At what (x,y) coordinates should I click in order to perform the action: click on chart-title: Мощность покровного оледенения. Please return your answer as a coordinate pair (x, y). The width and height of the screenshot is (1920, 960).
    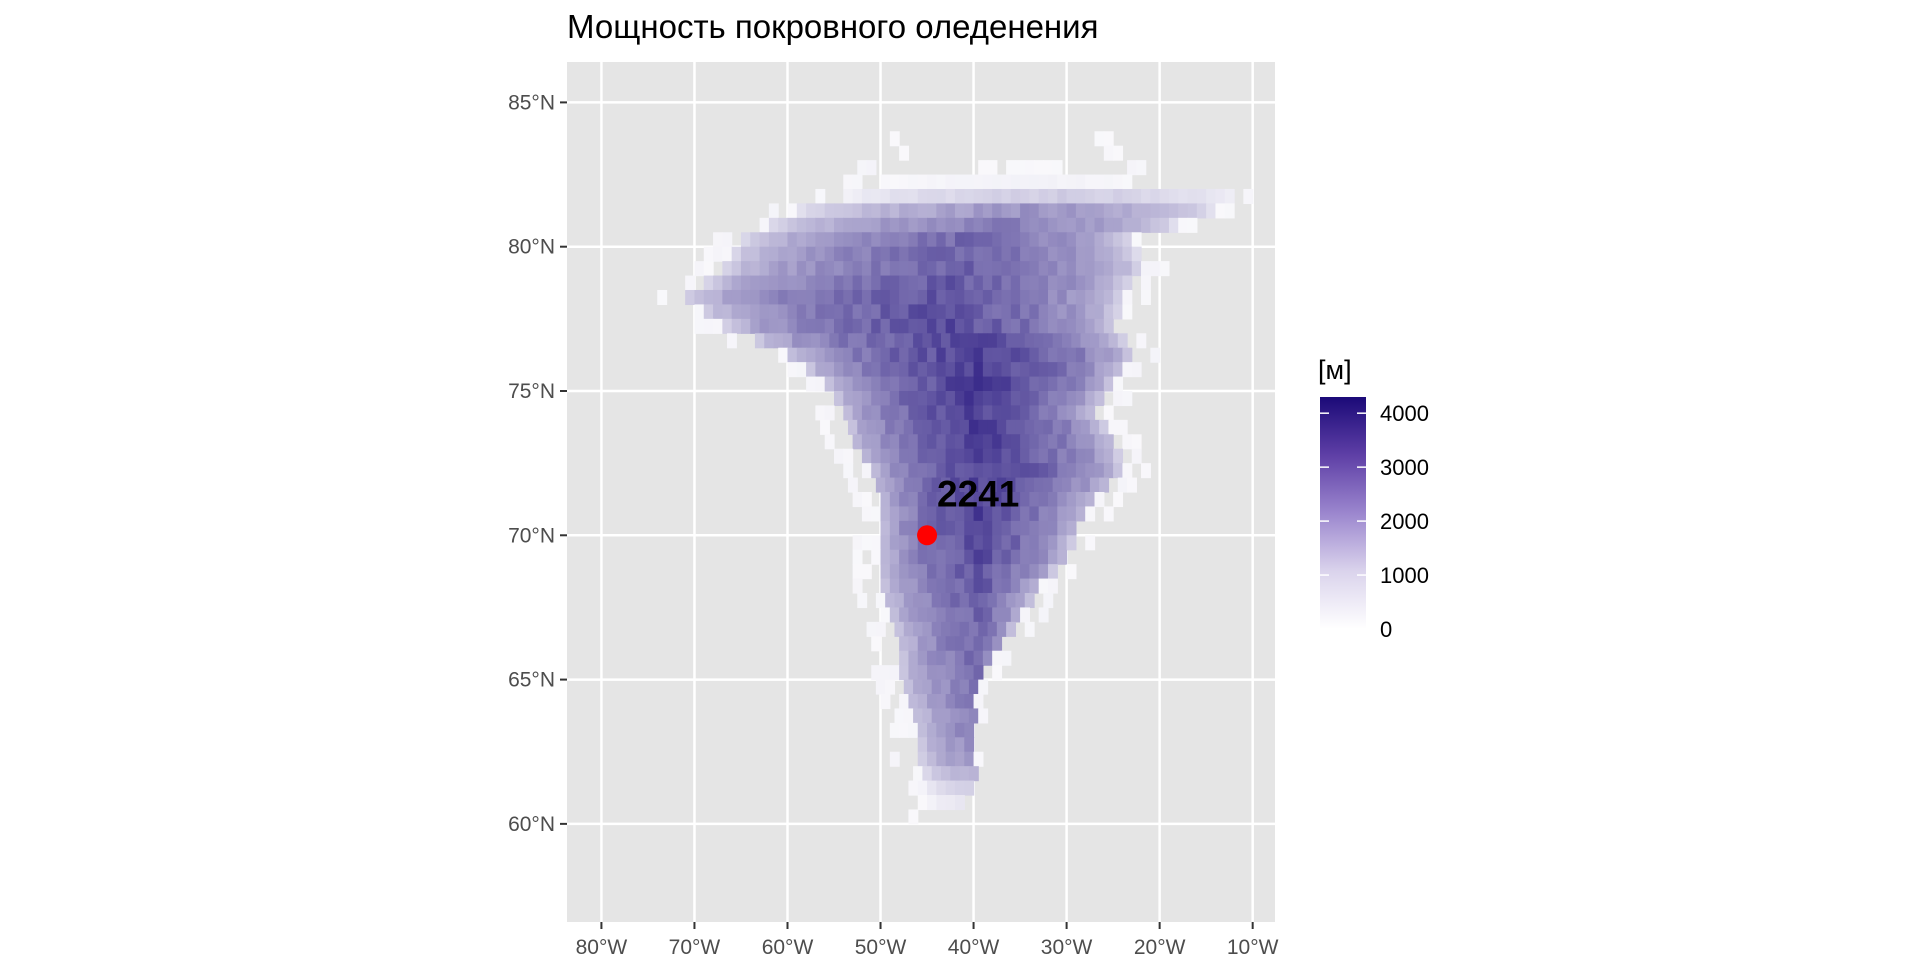
    Looking at the image, I should click on (832, 26).